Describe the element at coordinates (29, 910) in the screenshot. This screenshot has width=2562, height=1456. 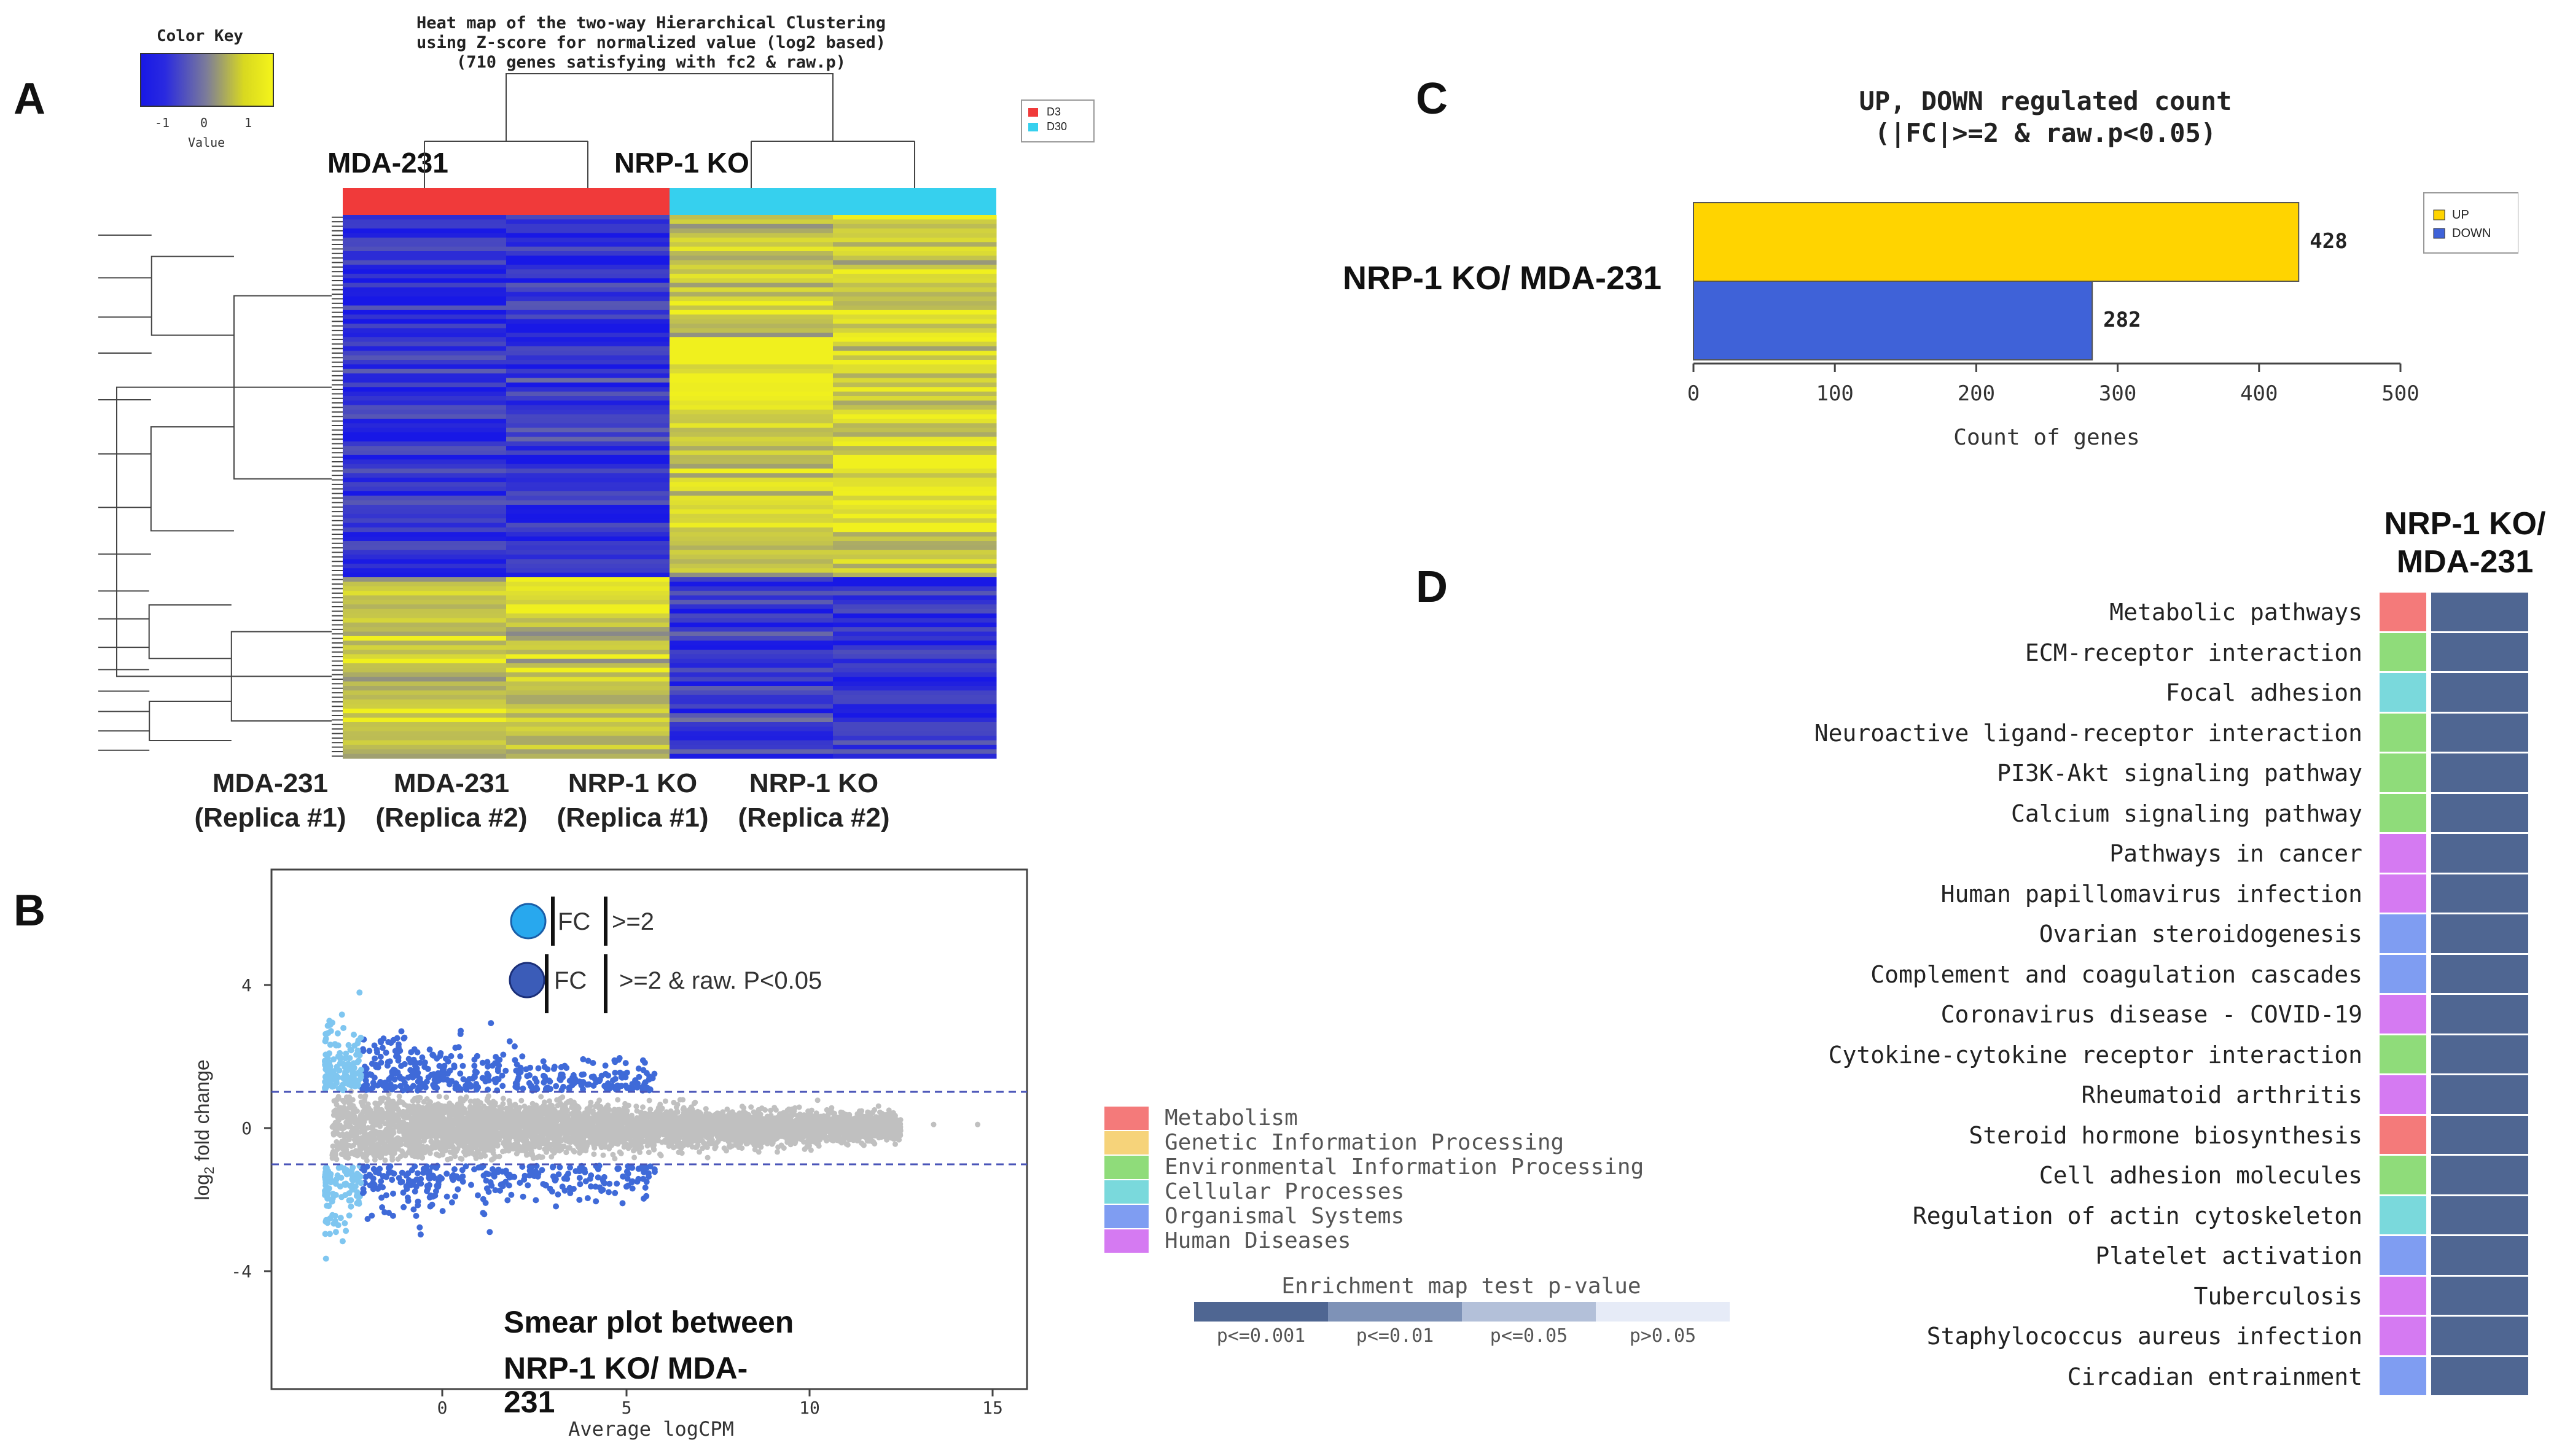
I see `panel-letter-b: B` at that location.